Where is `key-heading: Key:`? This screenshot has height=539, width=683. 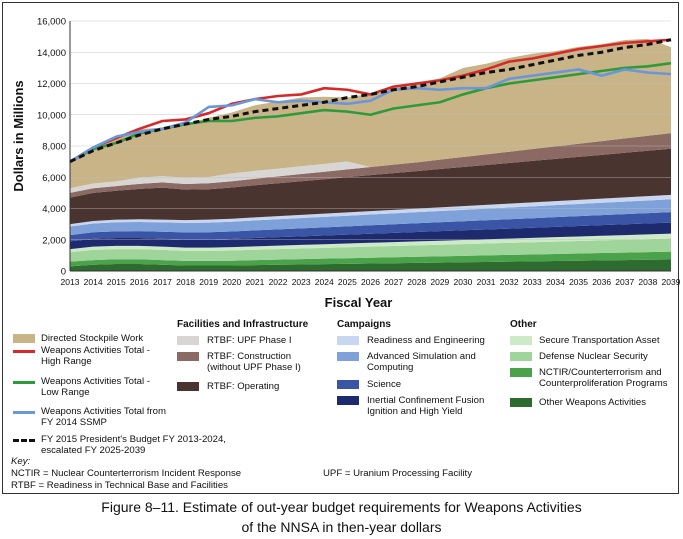 key-heading: Key: is located at coordinates (21, 461).